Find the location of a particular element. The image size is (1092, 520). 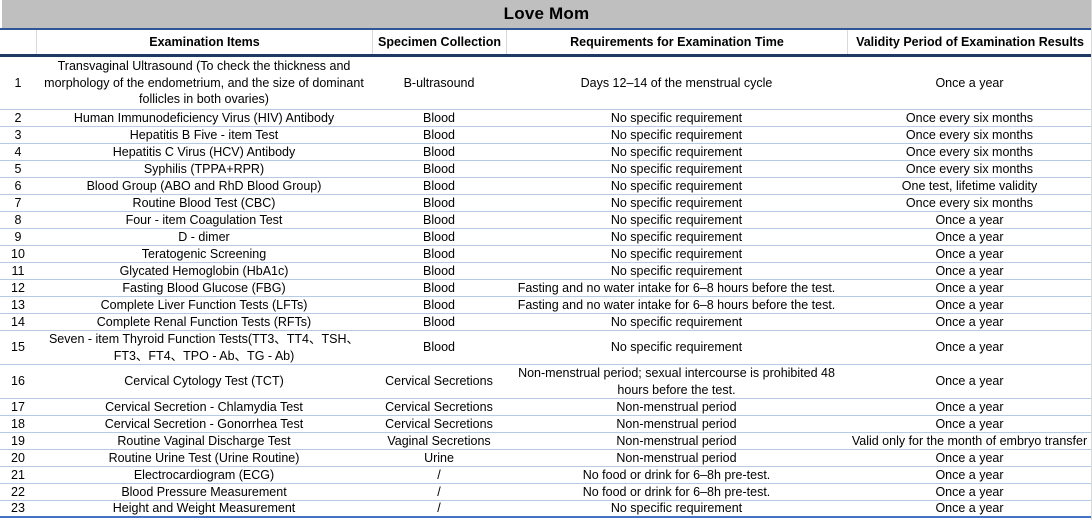

cell-row-number: 2 is located at coordinates (18, 117).